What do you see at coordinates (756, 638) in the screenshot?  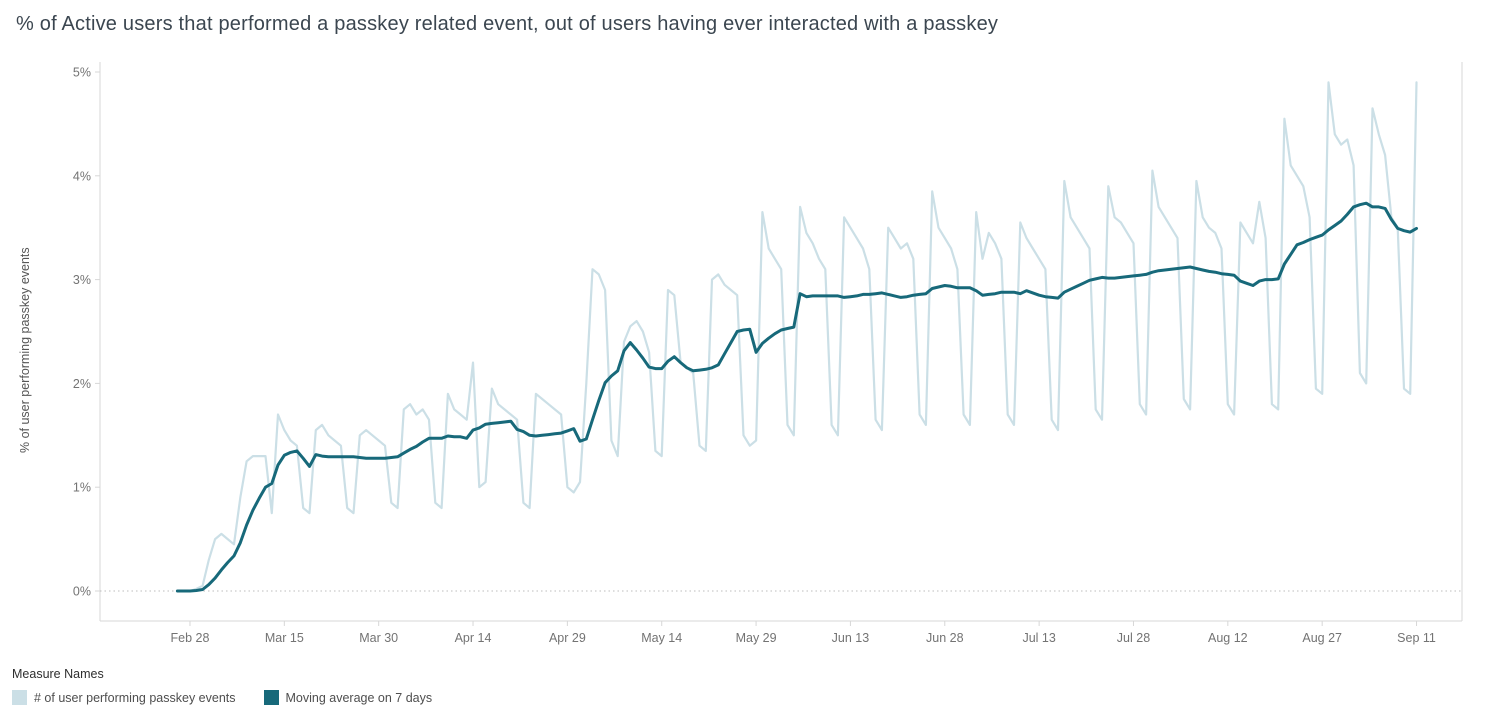 I see `x-tick-label: May 29` at bounding box center [756, 638].